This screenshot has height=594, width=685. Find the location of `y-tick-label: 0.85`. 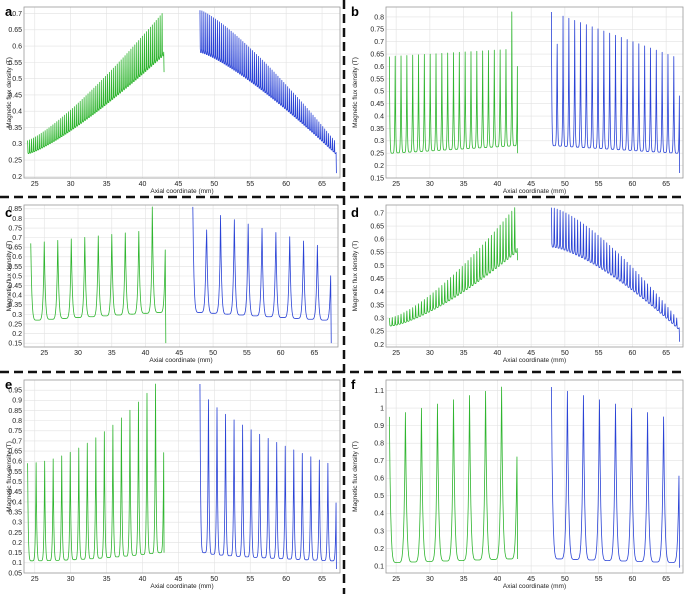

y-tick-label: 0.85 is located at coordinates (15, 411).